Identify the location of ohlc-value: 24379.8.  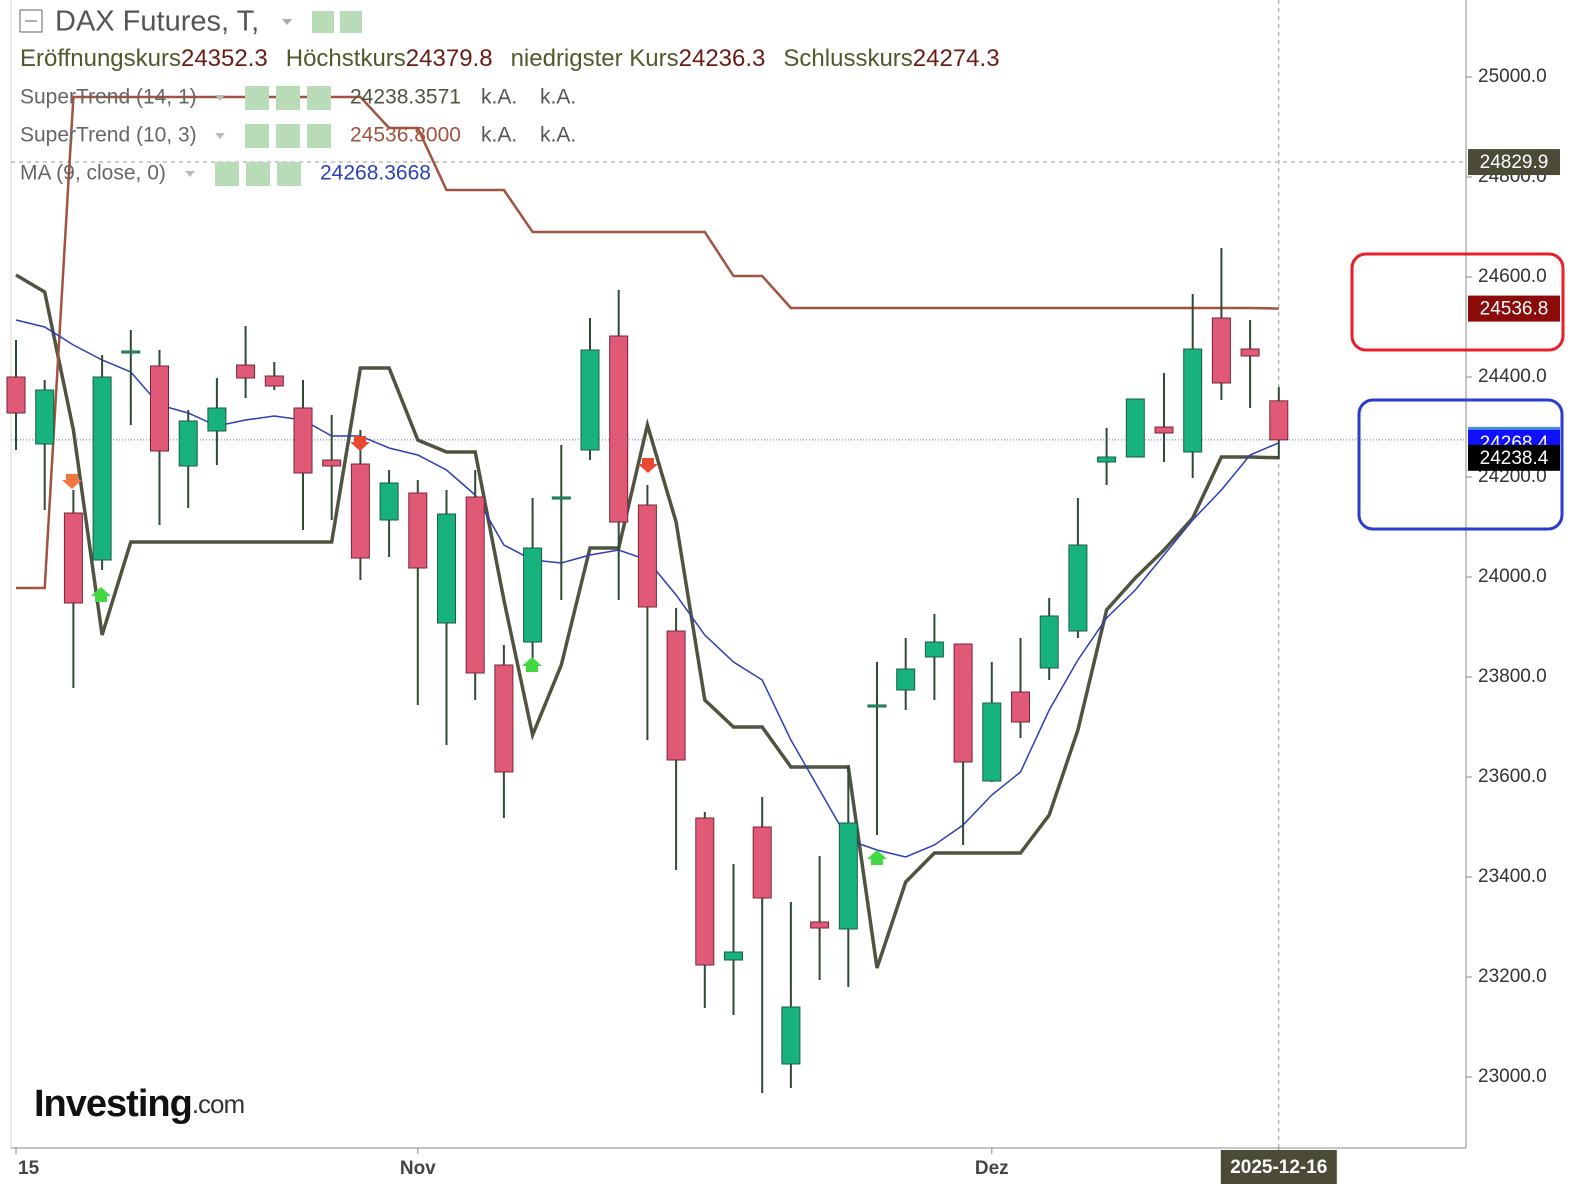
(449, 58).